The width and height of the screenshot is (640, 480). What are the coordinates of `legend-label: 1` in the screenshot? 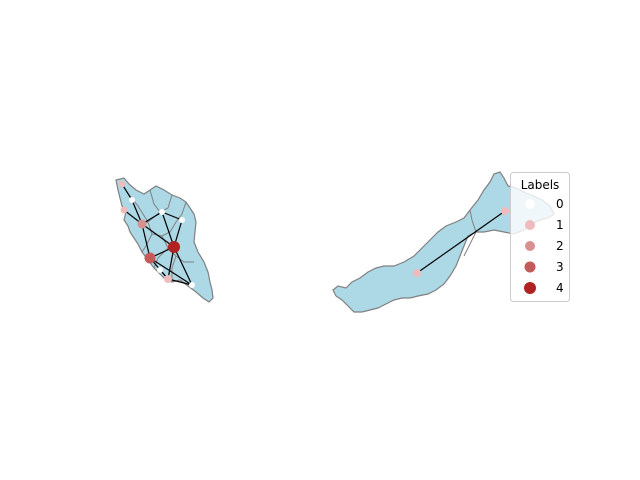 It's located at (560, 225).